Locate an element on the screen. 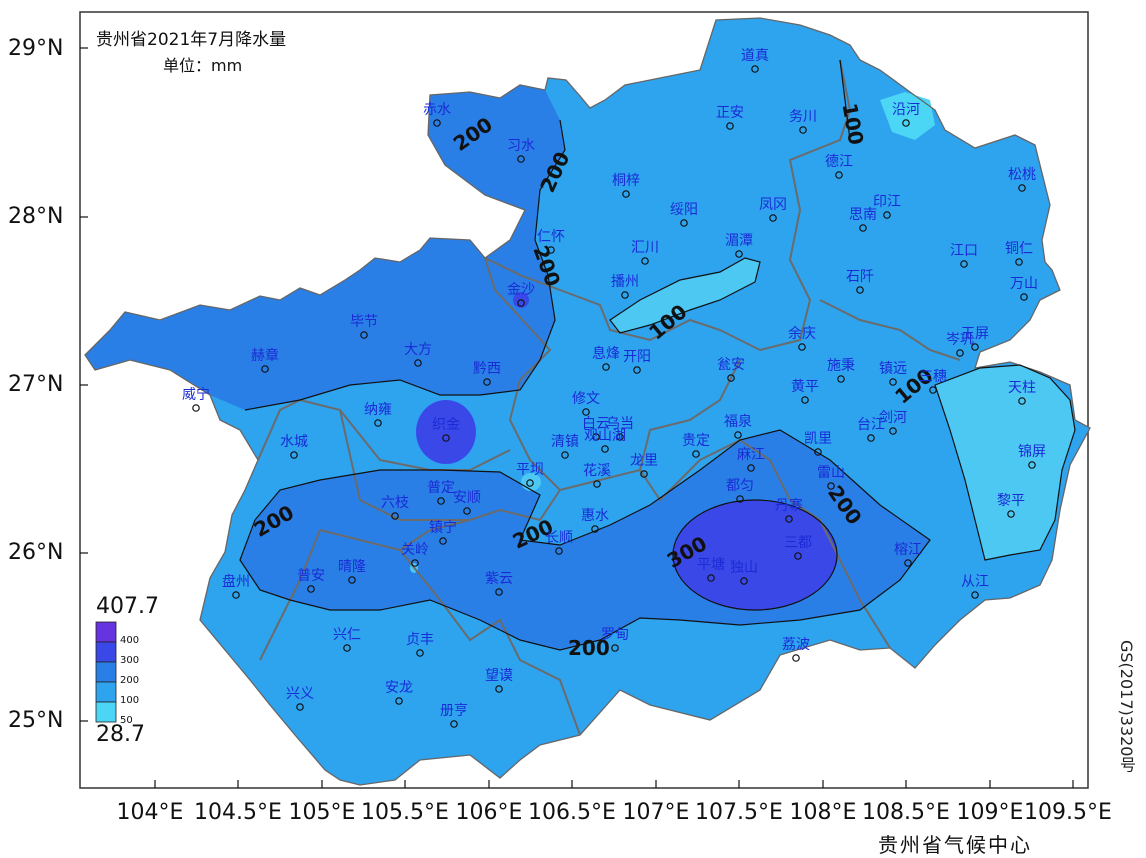  station-label: 湄潭 is located at coordinates (739, 241).